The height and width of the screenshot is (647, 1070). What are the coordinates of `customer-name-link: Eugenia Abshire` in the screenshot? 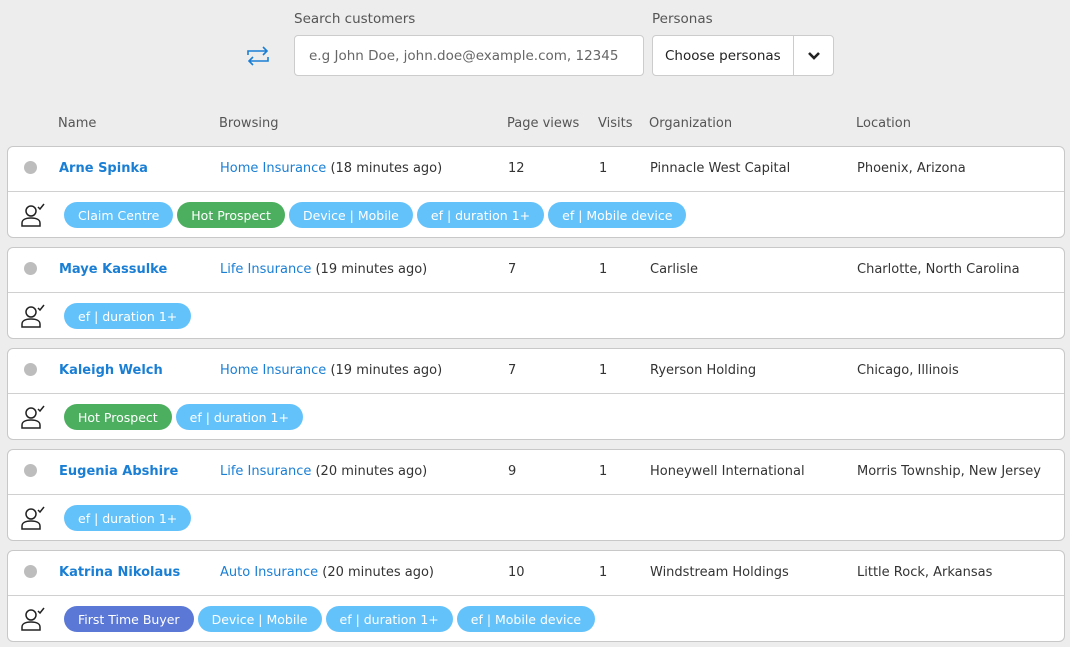 It's located at (119, 471).